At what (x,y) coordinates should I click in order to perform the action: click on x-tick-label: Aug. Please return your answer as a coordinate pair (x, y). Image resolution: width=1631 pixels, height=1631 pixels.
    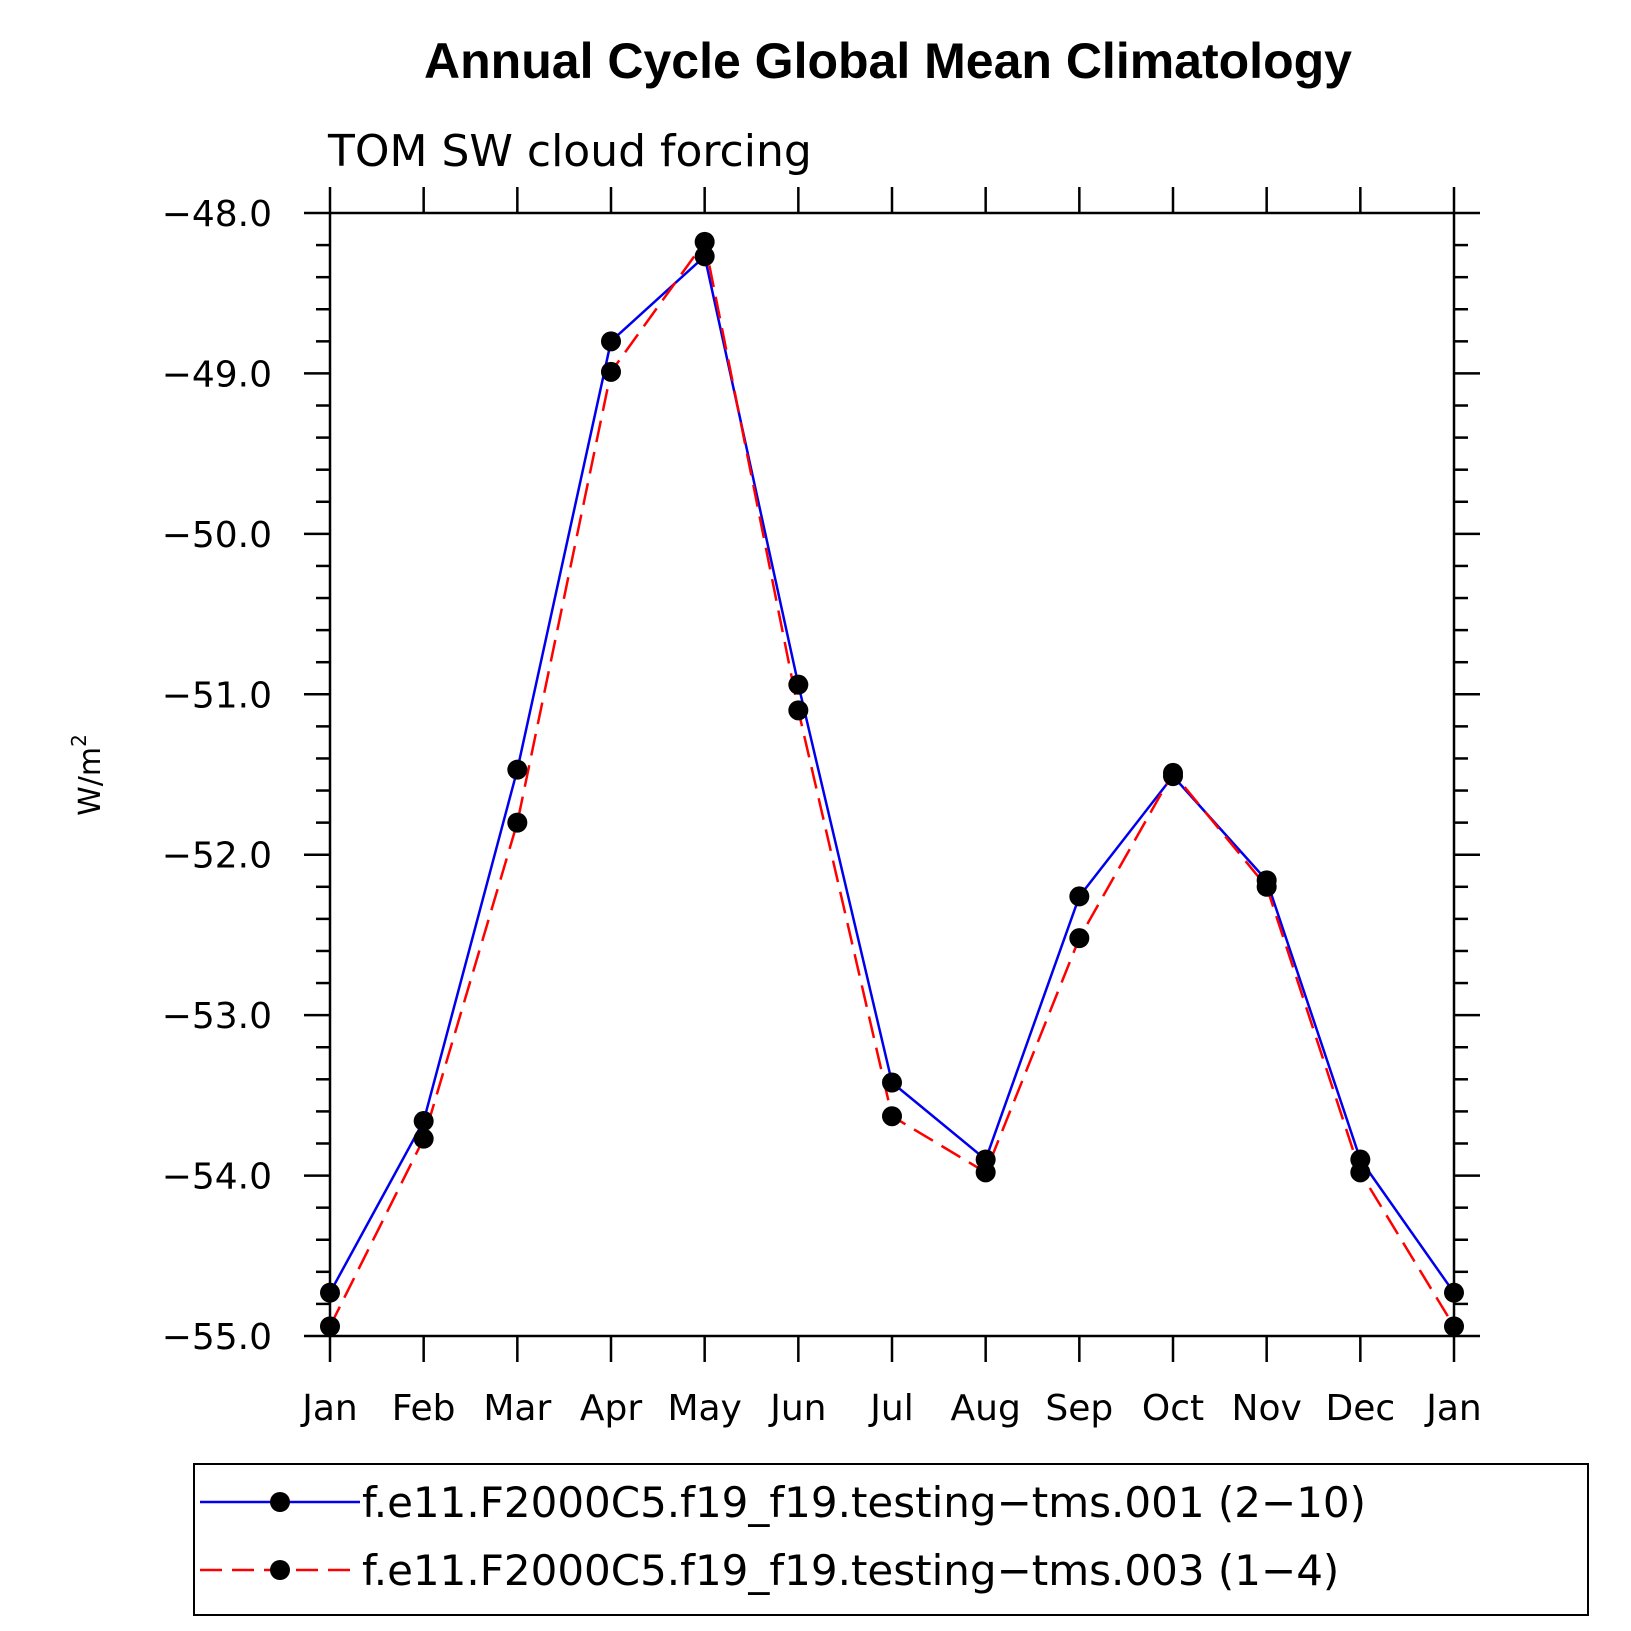
    Looking at the image, I should click on (986, 1408).